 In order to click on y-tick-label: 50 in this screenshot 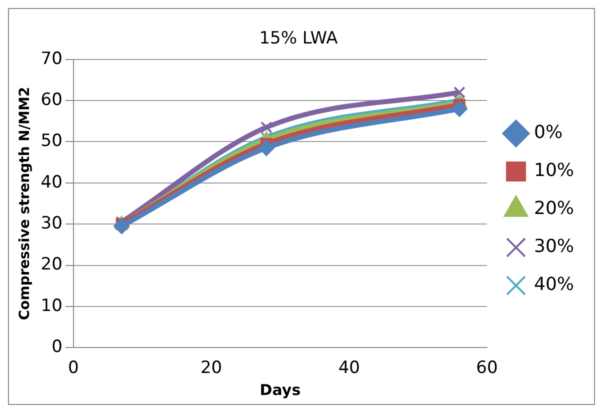, I will do `click(51, 141)`.